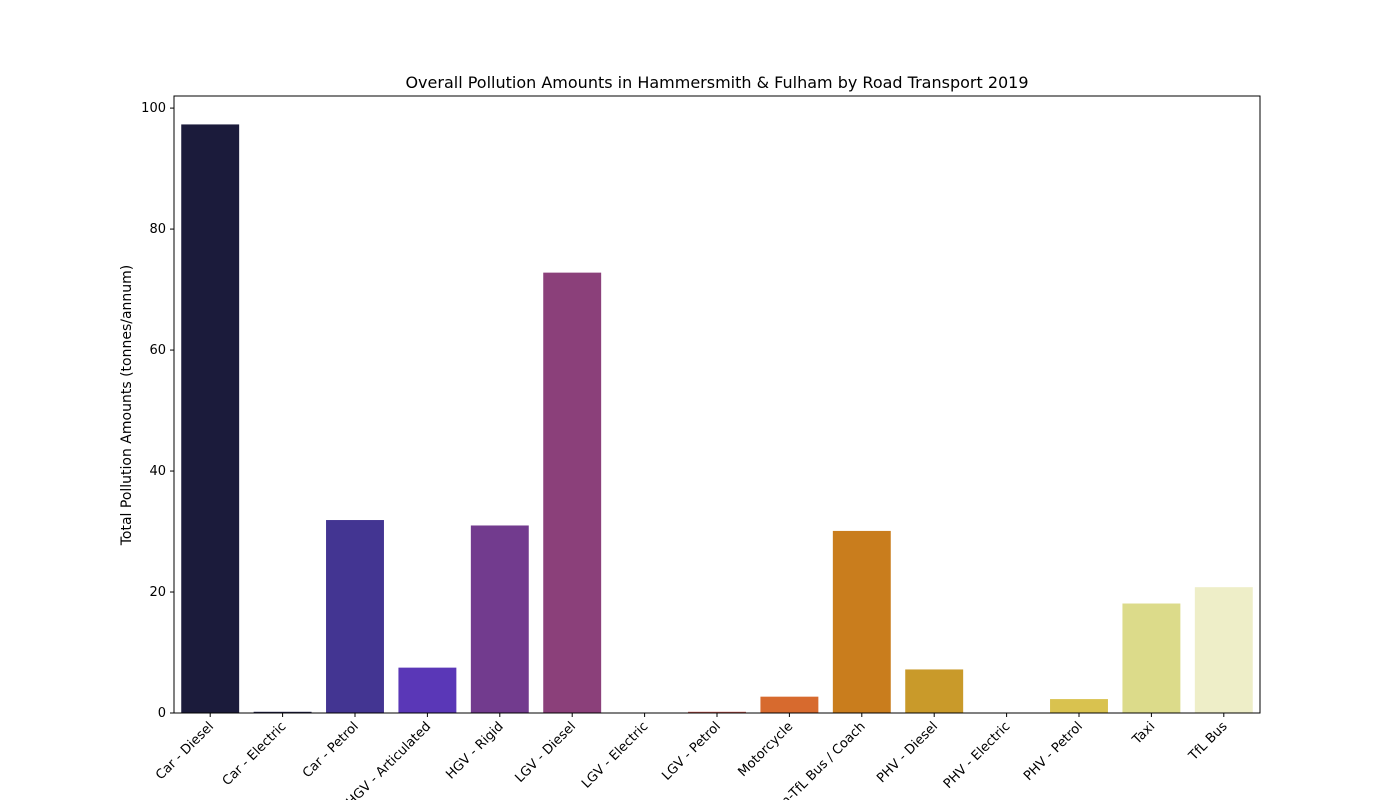  Describe the element at coordinates (255, 754) in the screenshot. I see `x-tick-label-1: Car - Electric` at that location.